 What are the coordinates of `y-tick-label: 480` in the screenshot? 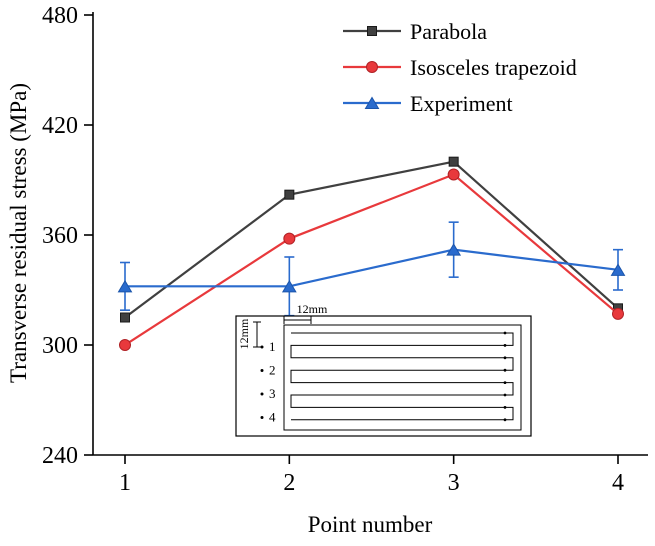 It's located at (60, 16).